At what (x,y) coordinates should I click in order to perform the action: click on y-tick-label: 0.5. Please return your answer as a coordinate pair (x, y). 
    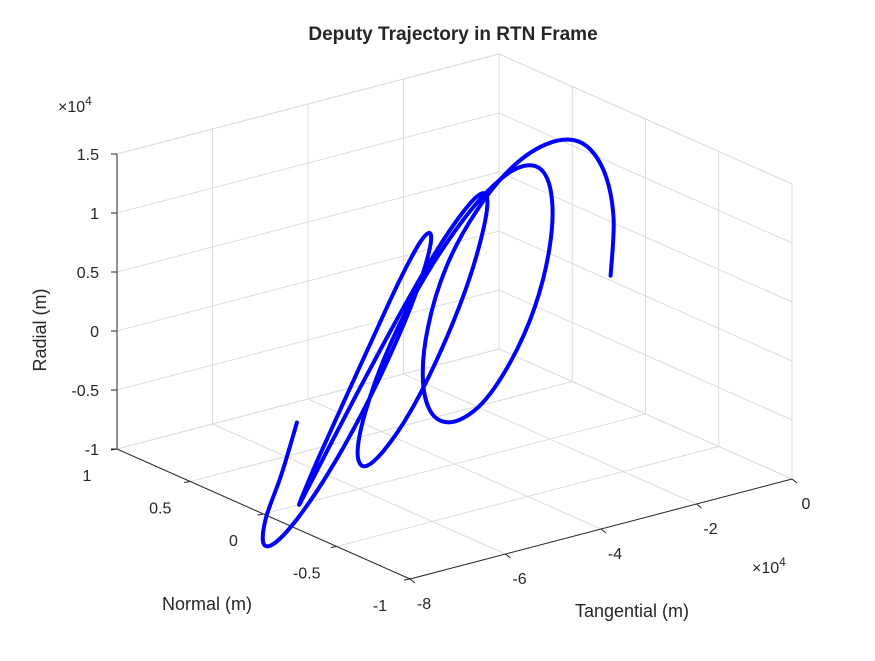
    Looking at the image, I should click on (160, 509).